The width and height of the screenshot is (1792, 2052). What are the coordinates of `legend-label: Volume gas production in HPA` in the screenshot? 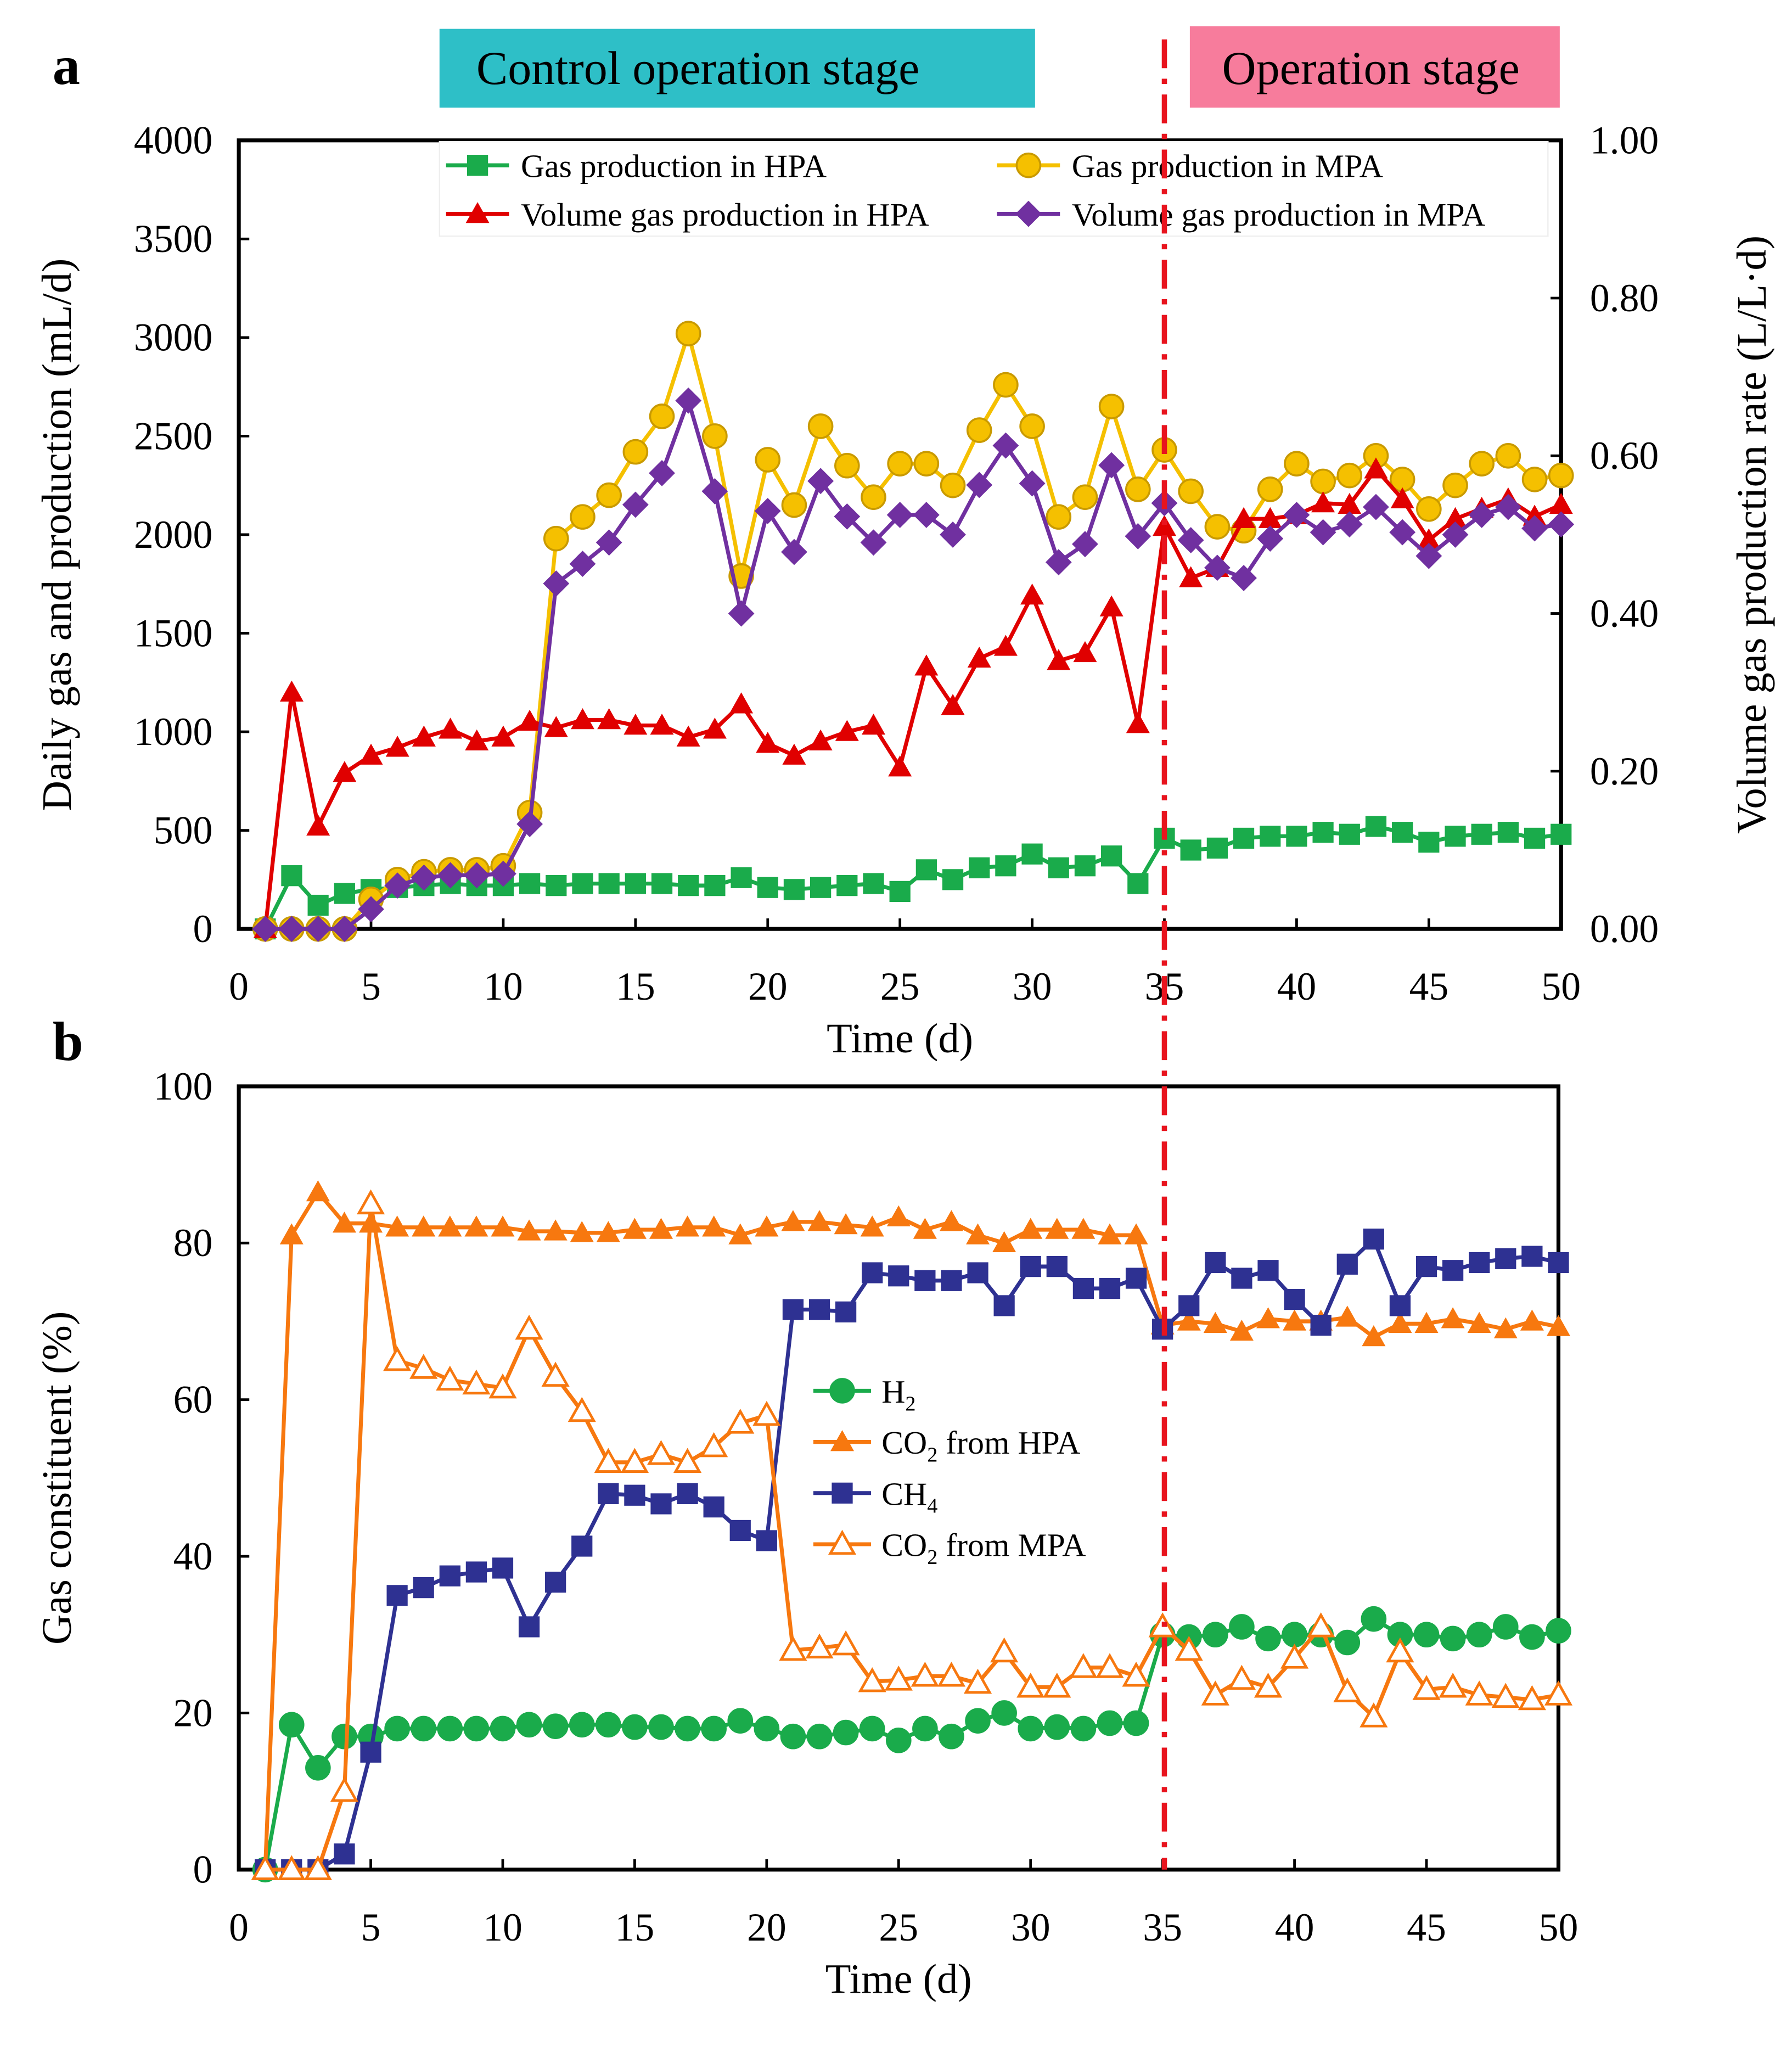 It's located at (725, 215).